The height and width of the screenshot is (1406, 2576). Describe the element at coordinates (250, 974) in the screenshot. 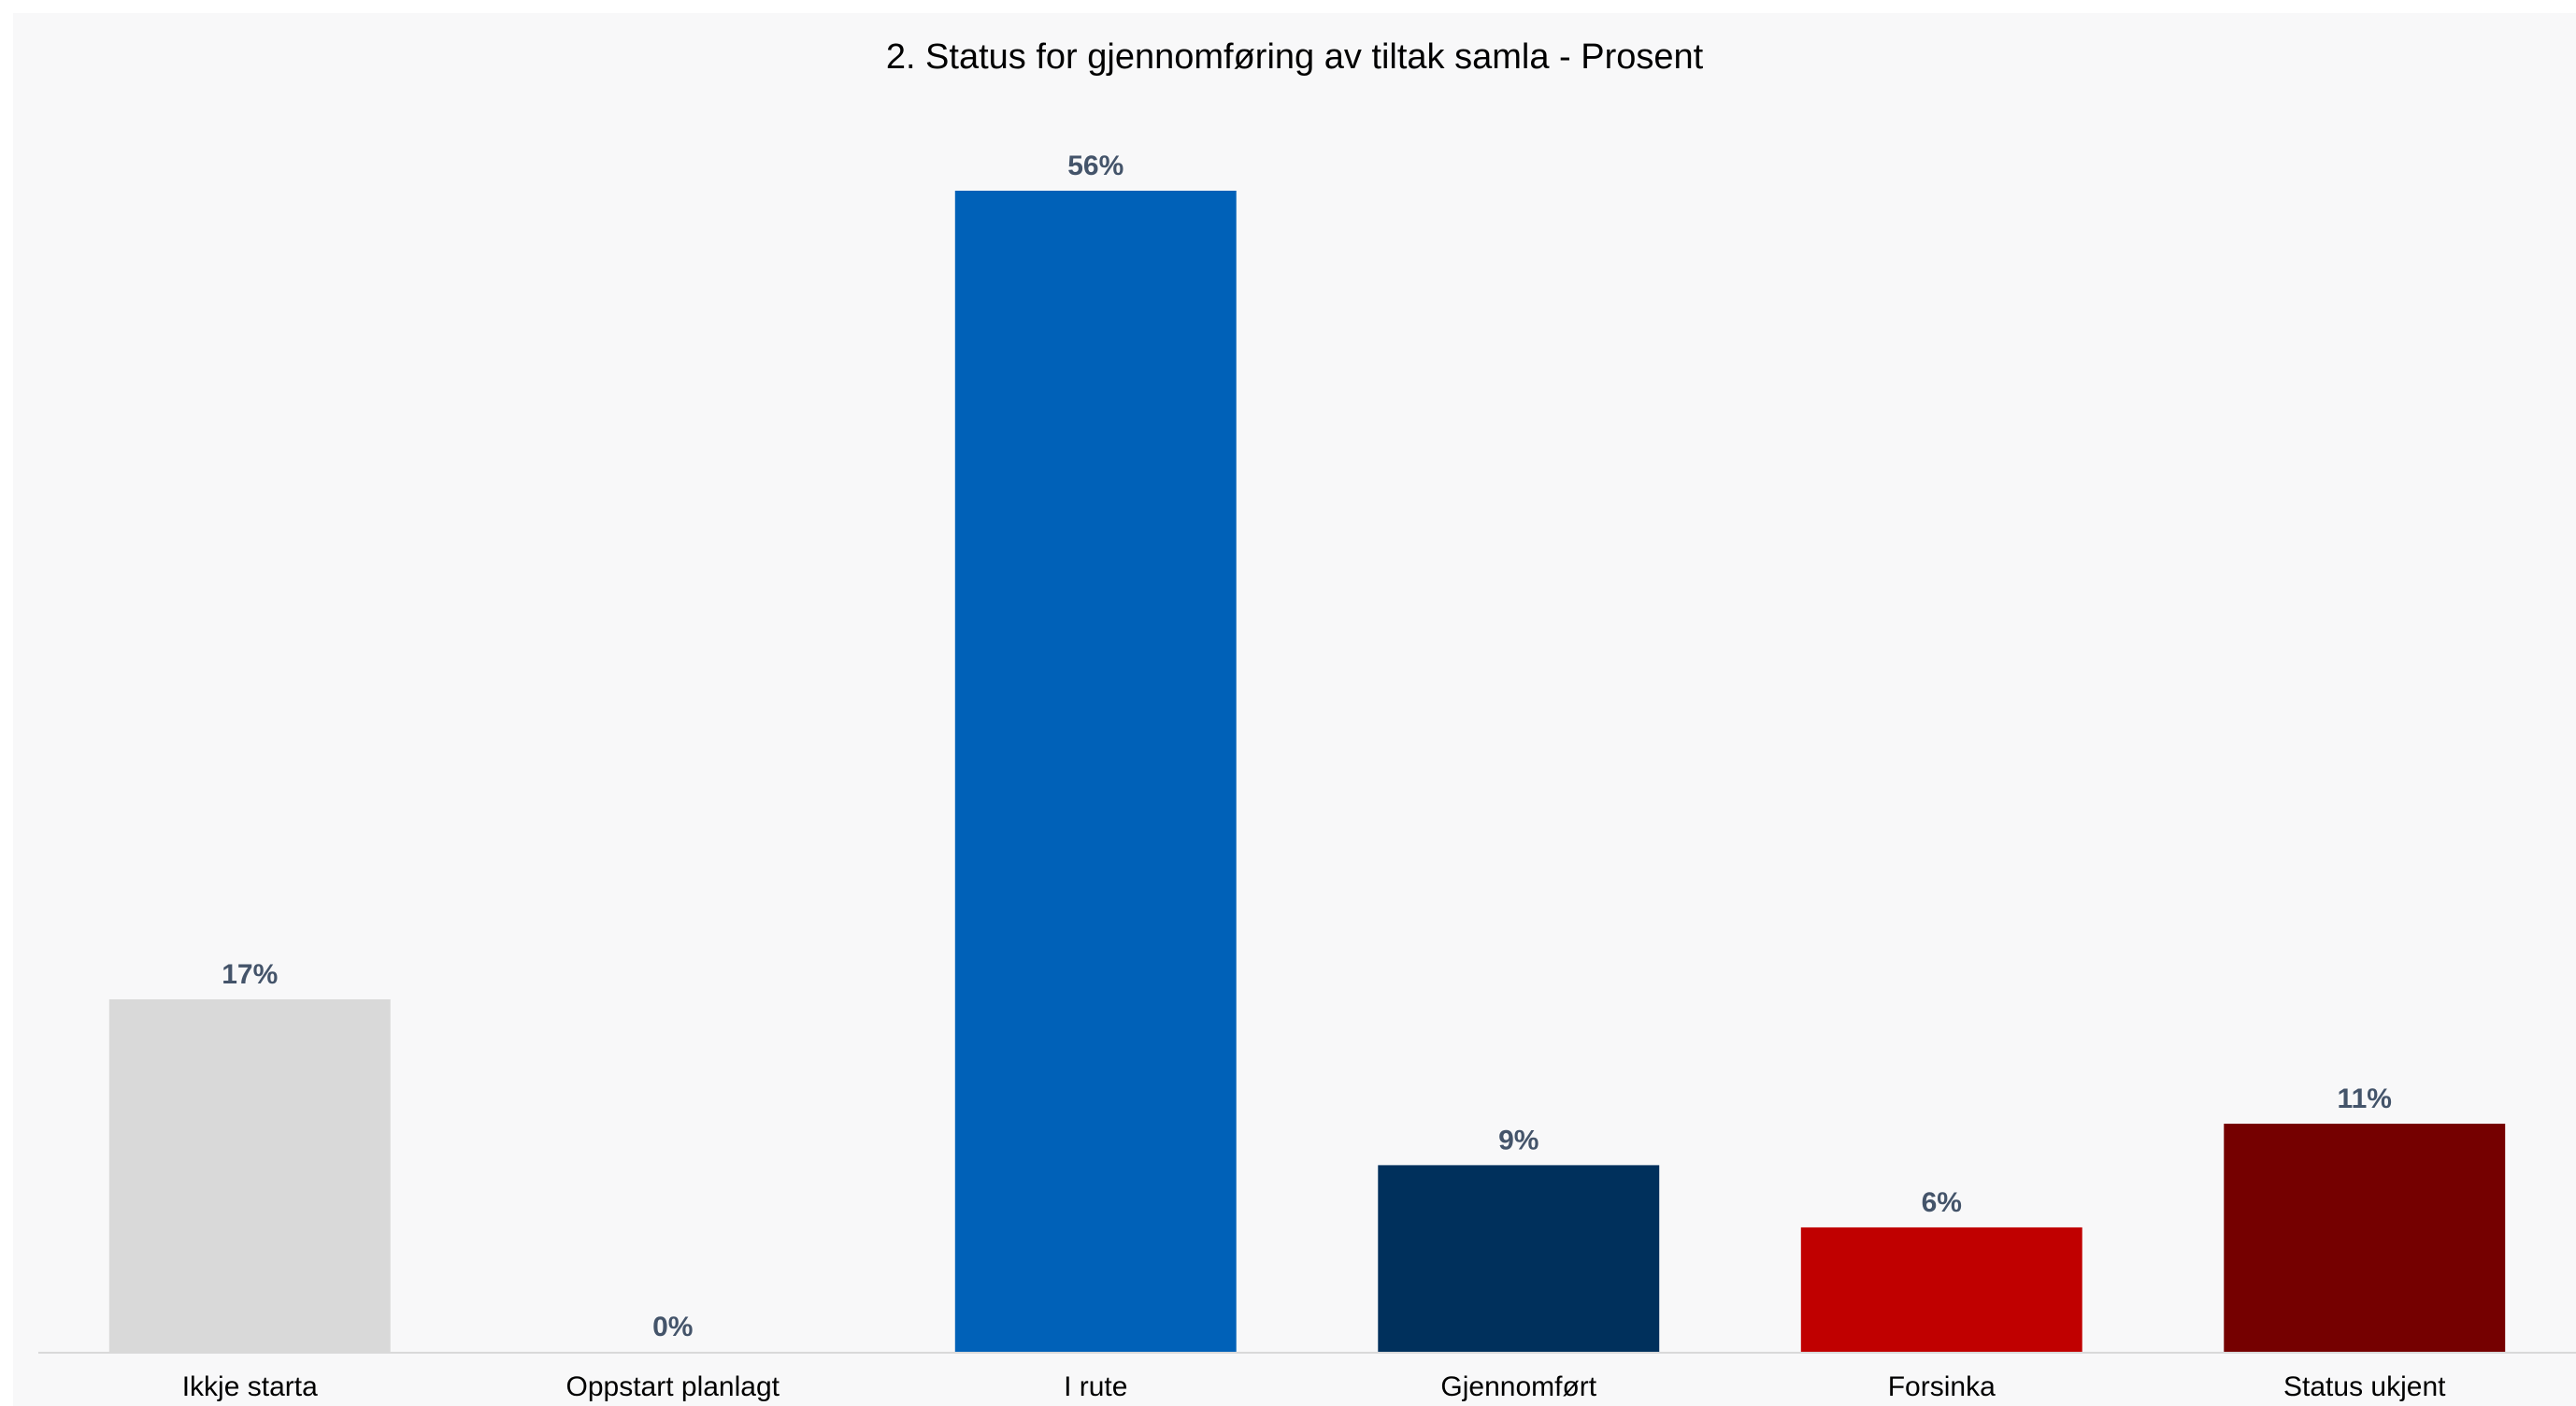

I see `data-label: 17%` at that location.